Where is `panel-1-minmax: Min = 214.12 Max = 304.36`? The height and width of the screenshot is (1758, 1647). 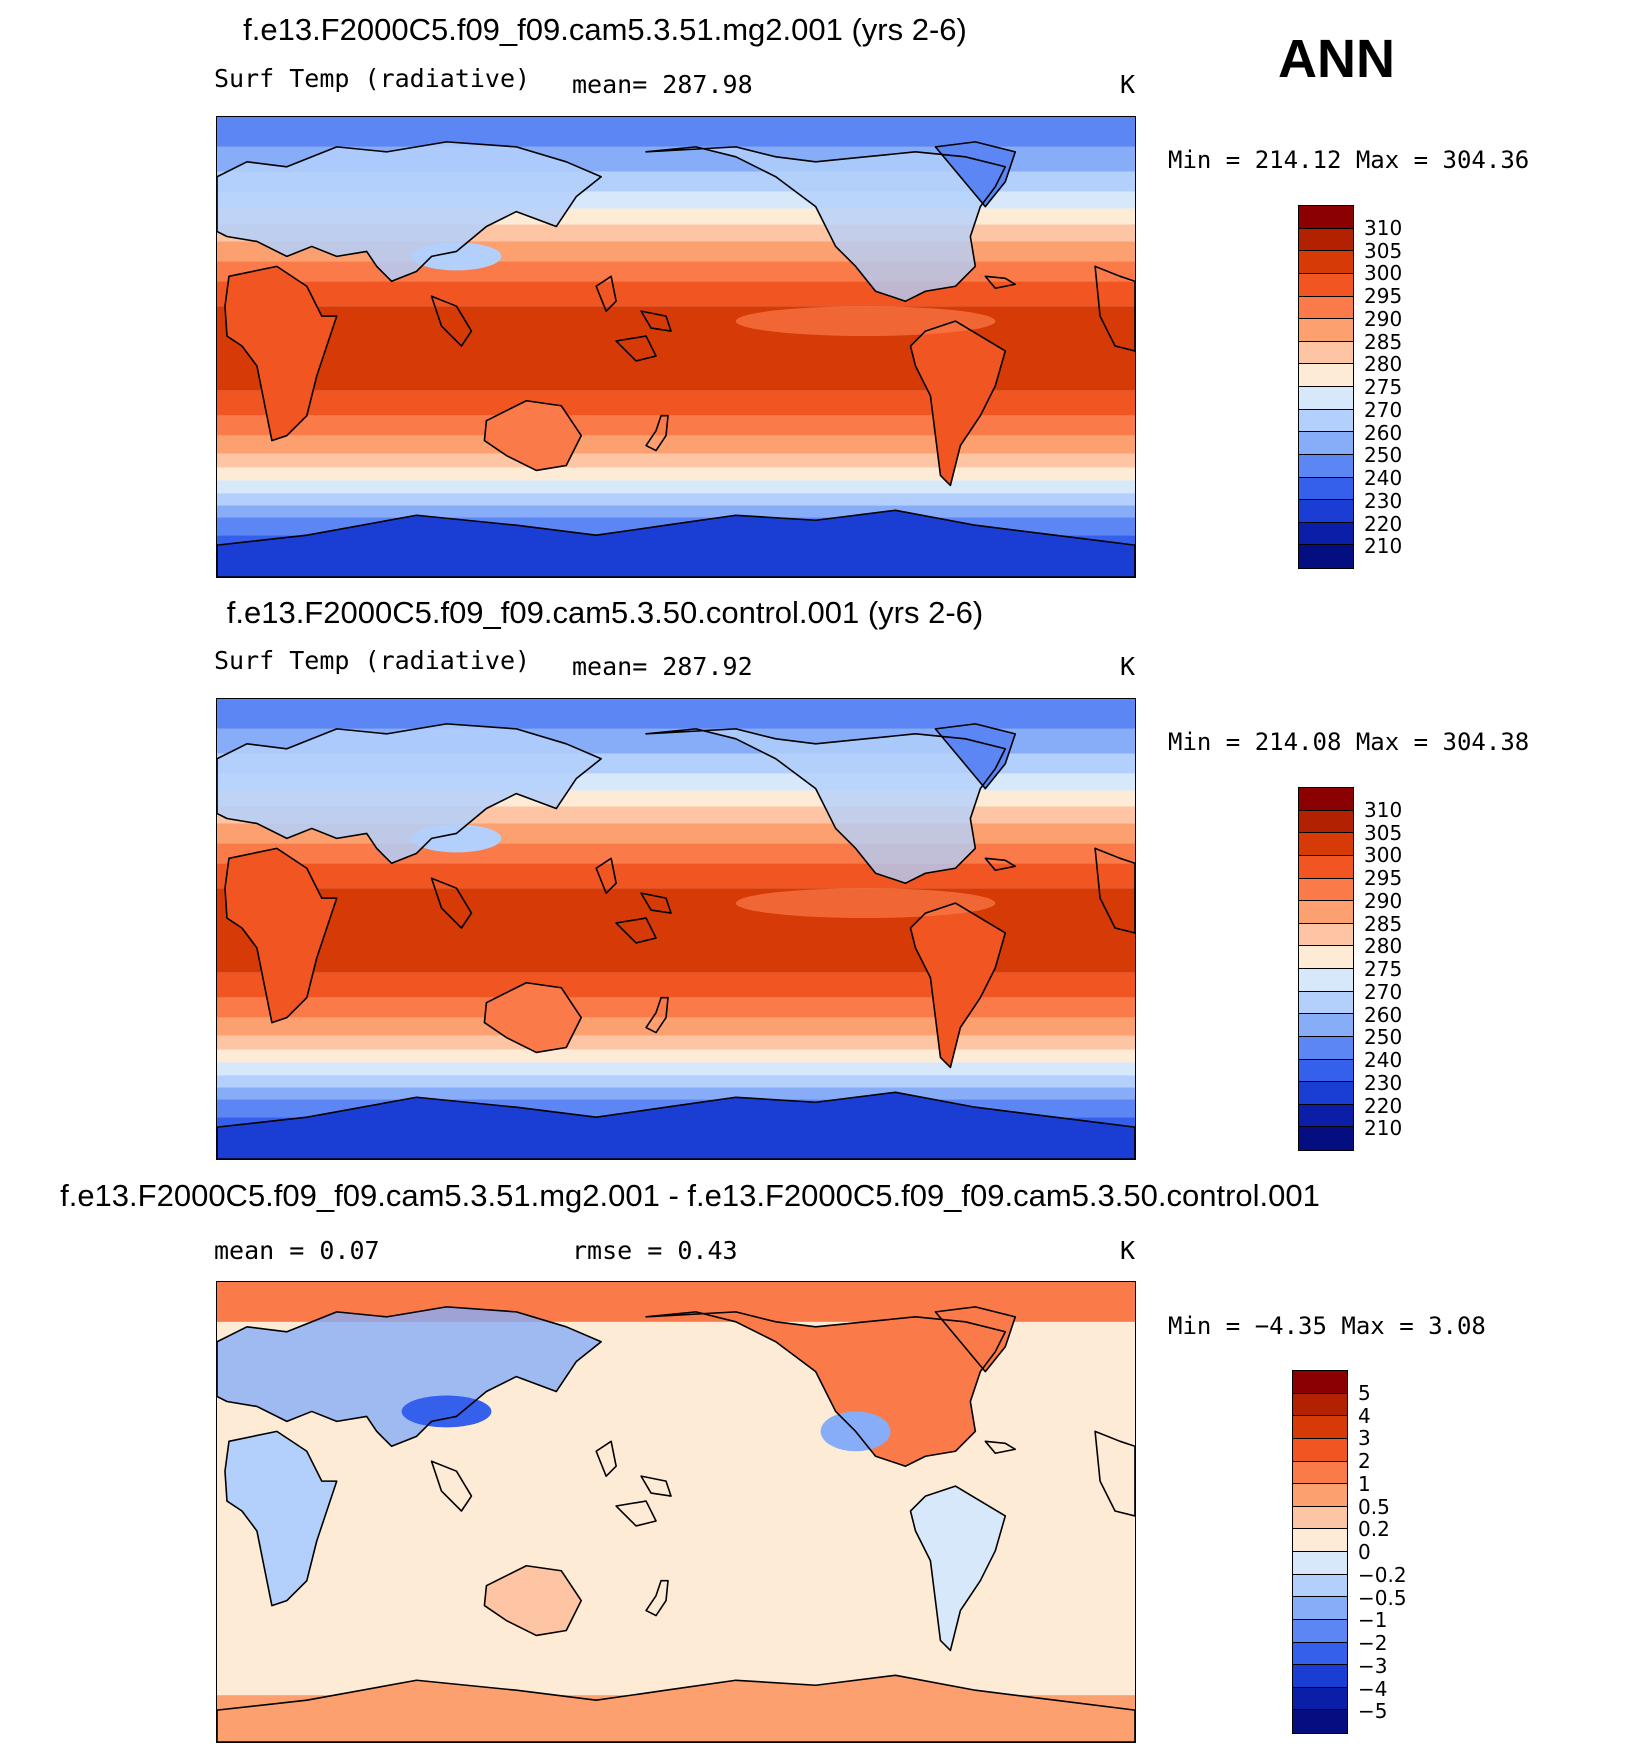 panel-1-minmax: Min = 214.12 Max = 304.36 is located at coordinates (1349, 160).